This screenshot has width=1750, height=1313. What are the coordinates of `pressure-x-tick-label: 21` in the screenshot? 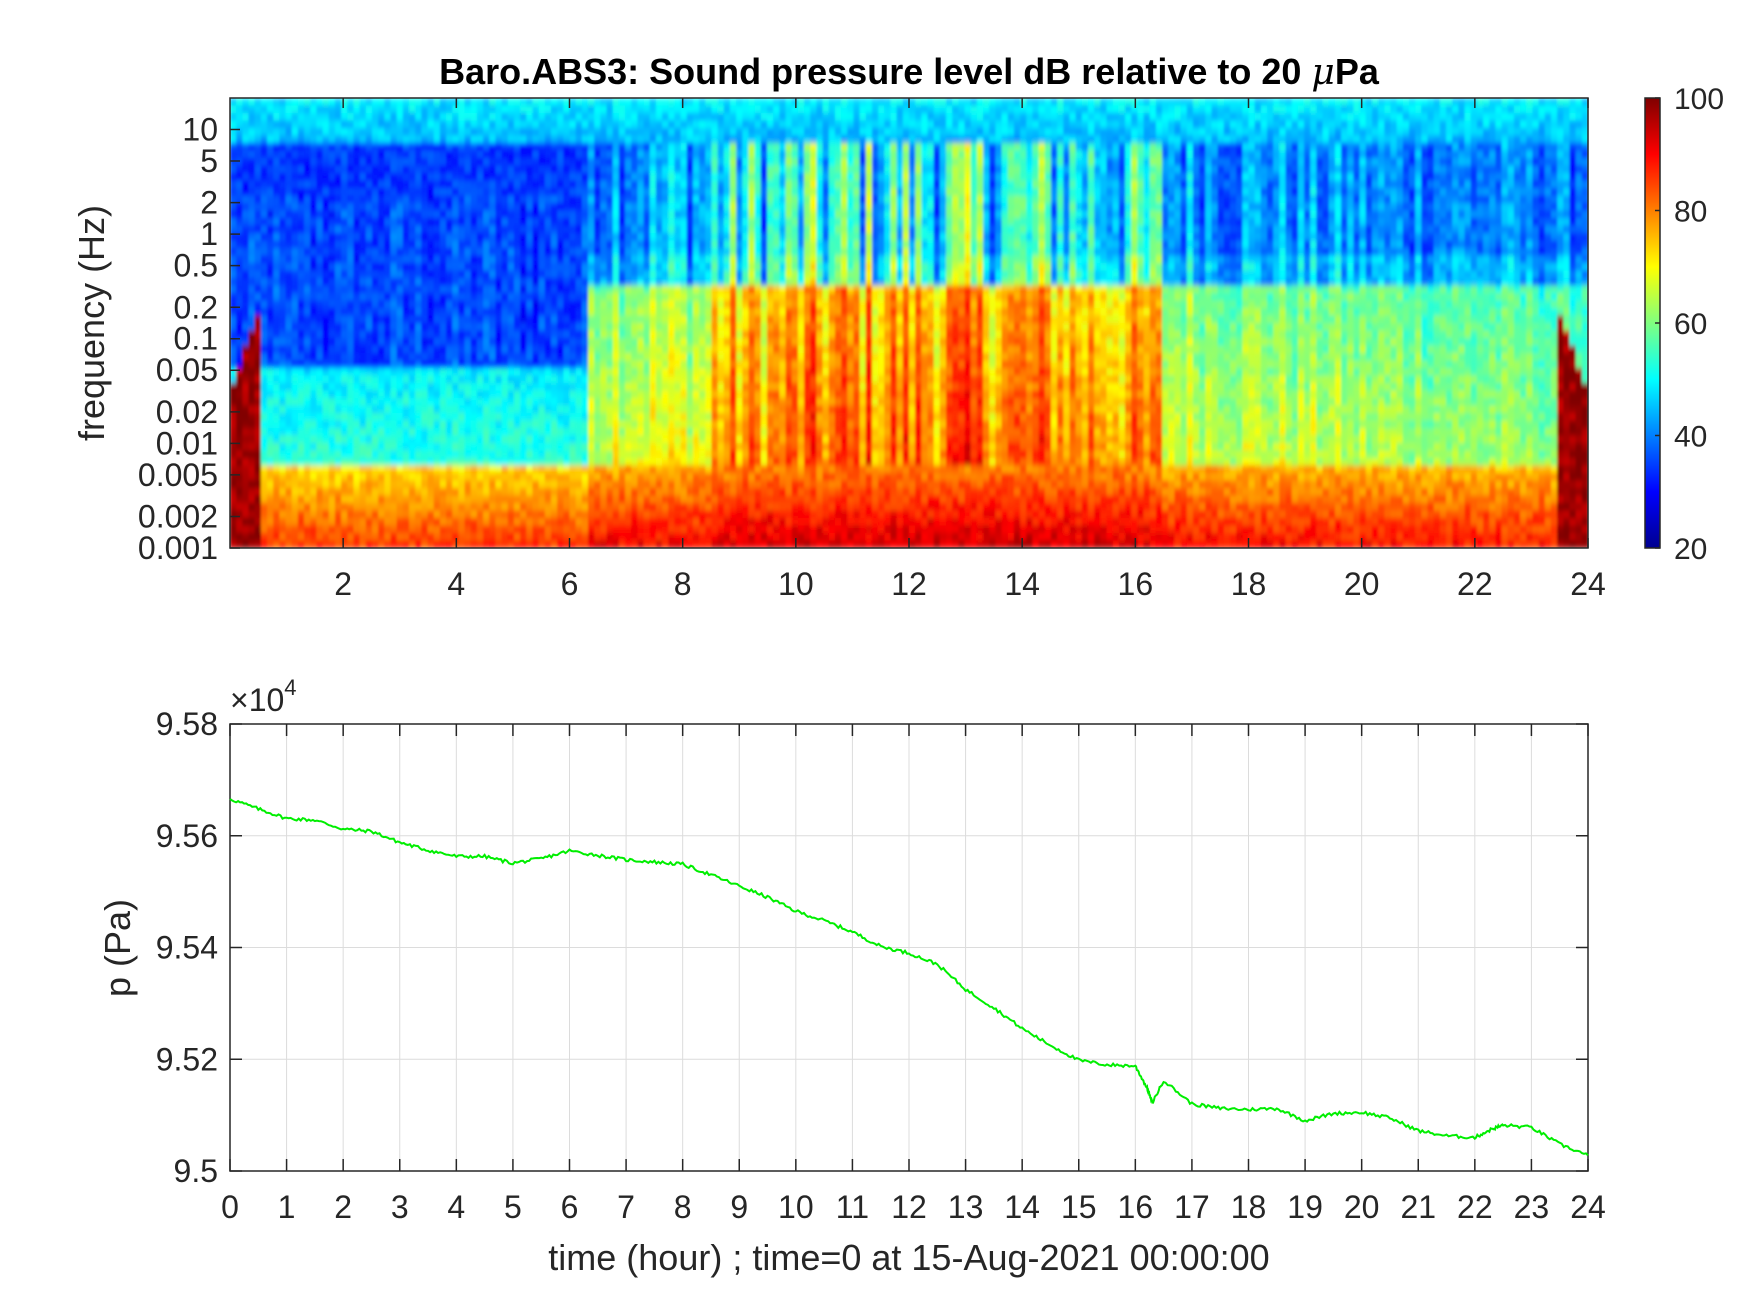 It's located at (1418, 1207).